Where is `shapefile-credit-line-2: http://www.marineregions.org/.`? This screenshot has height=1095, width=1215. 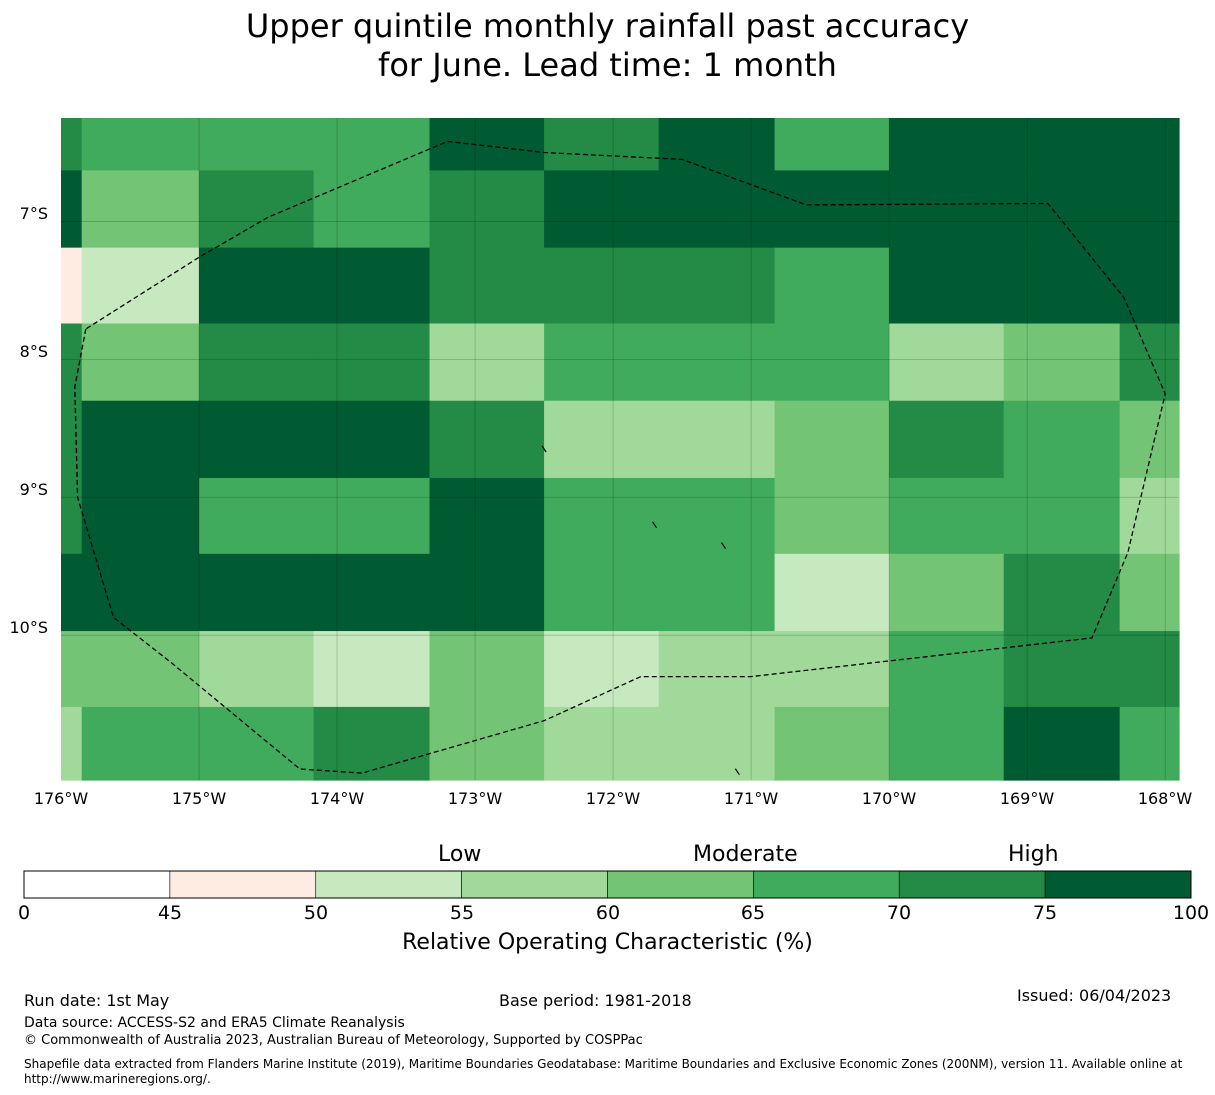 shapefile-credit-line-2: http://www.marineregions.org/. is located at coordinates (117, 1079).